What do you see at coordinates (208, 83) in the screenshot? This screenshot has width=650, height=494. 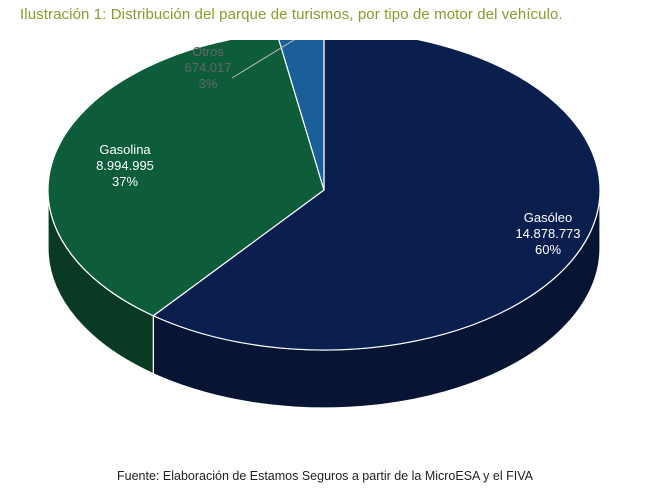 I see `pie-otros-label-percent: 3%` at bounding box center [208, 83].